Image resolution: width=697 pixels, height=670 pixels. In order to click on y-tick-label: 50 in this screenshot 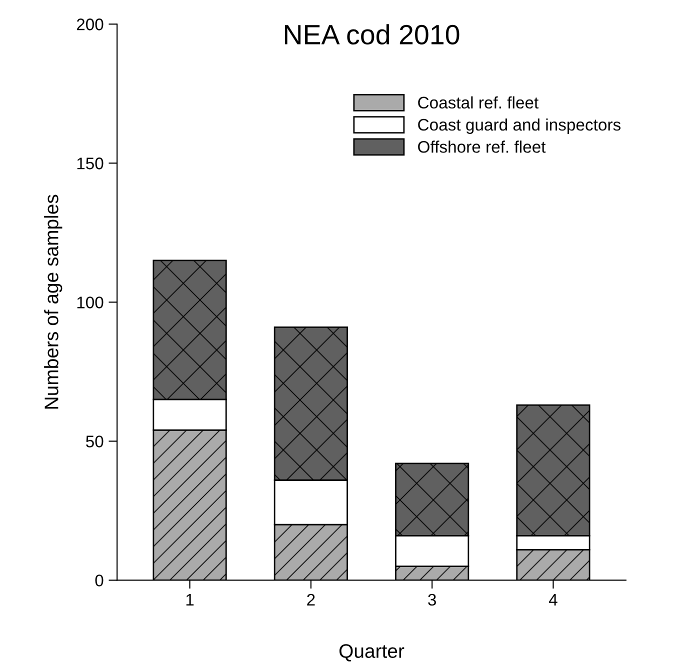, I will do `click(95, 442)`.